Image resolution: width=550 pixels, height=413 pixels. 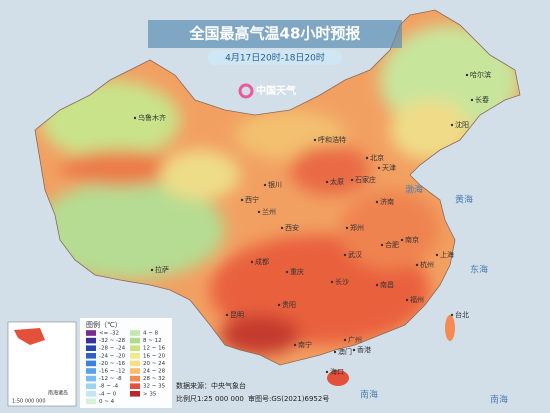 What do you see at coordinates (297, 271) in the screenshot?
I see `city-label: 重庆` at bounding box center [297, 271].